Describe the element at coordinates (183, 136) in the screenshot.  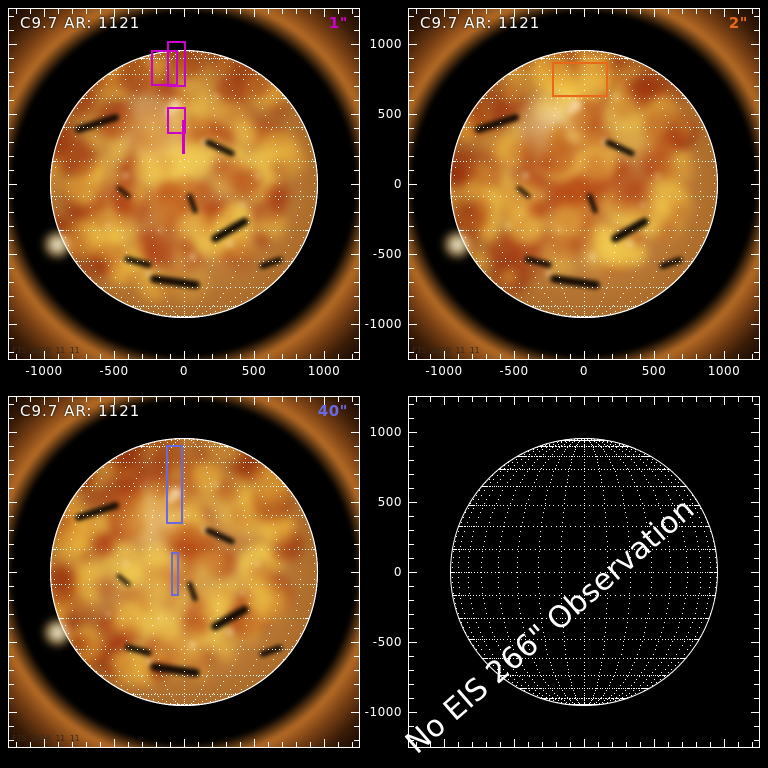
I see `panel-1arcsec-raster-fov-4-slit` at that location.